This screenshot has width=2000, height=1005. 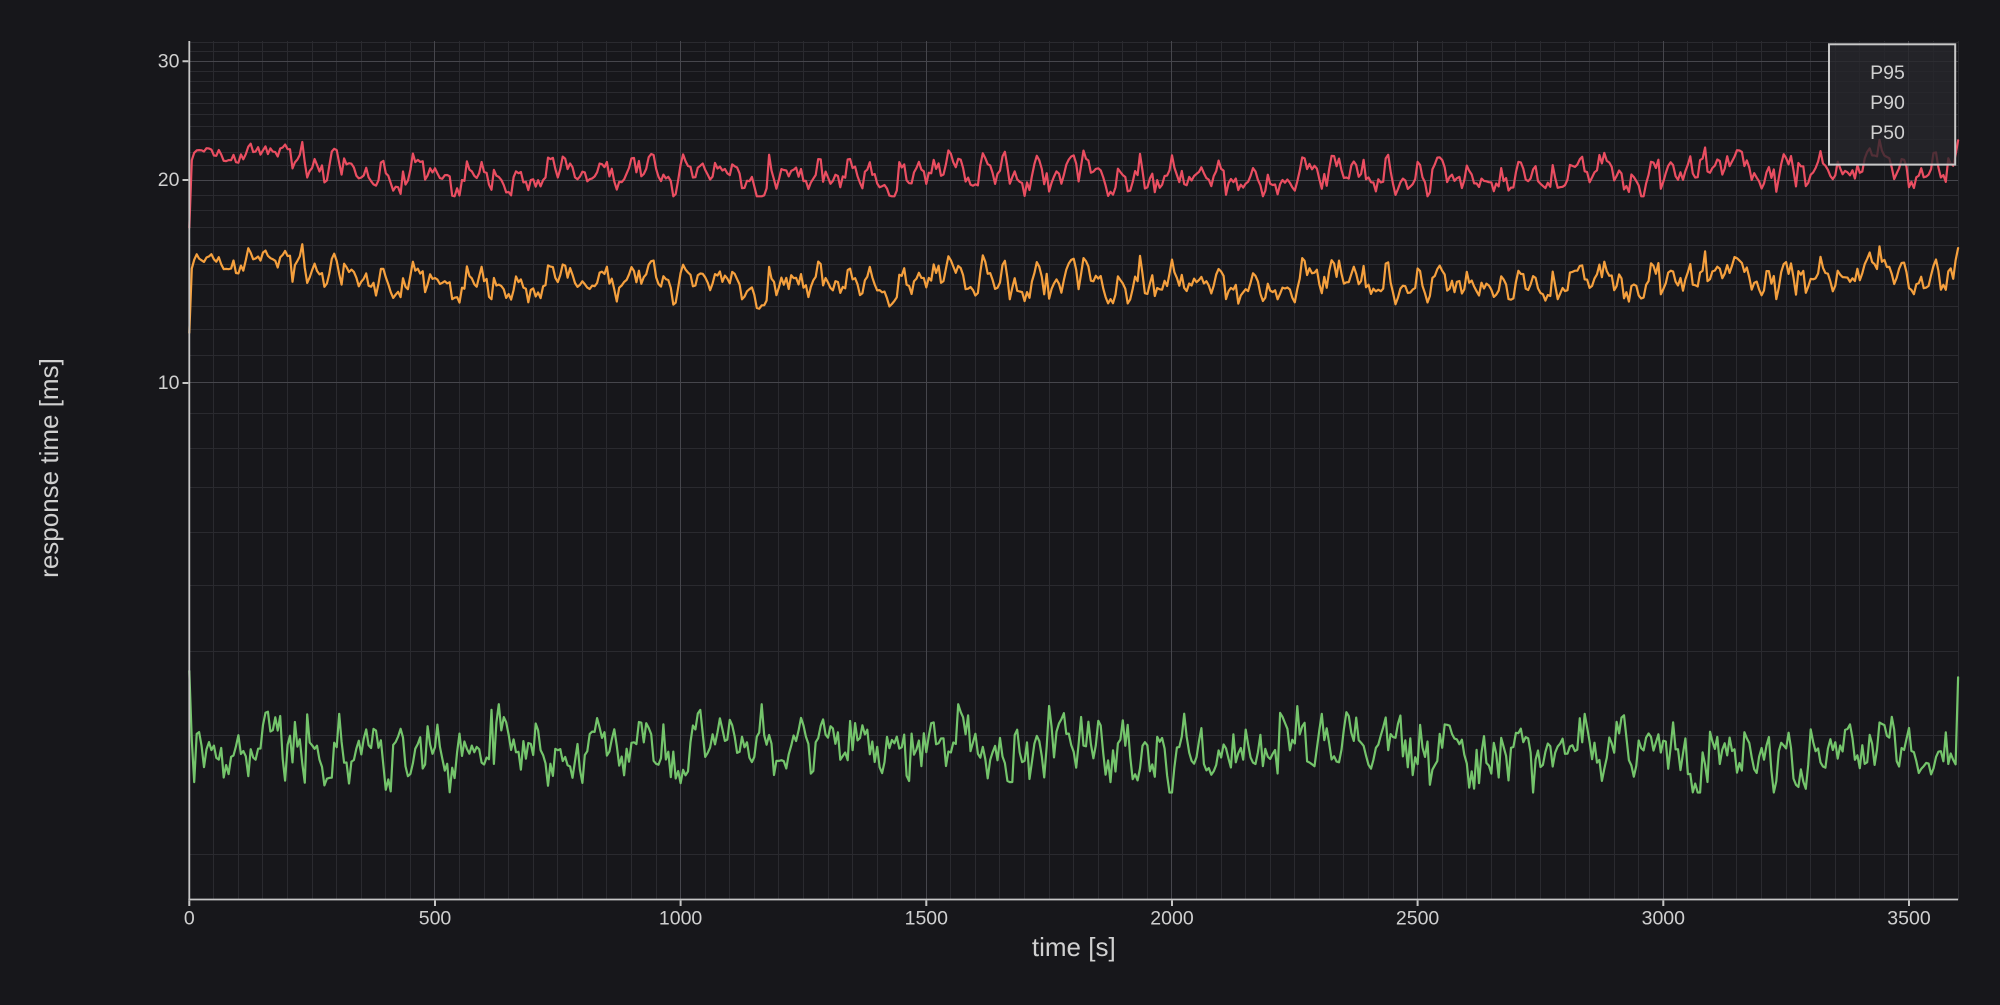 What do you see at coordinates (1909, 919) in the screenshot?
I see `svg-text: 3500` at bounding box center [1909, 919].